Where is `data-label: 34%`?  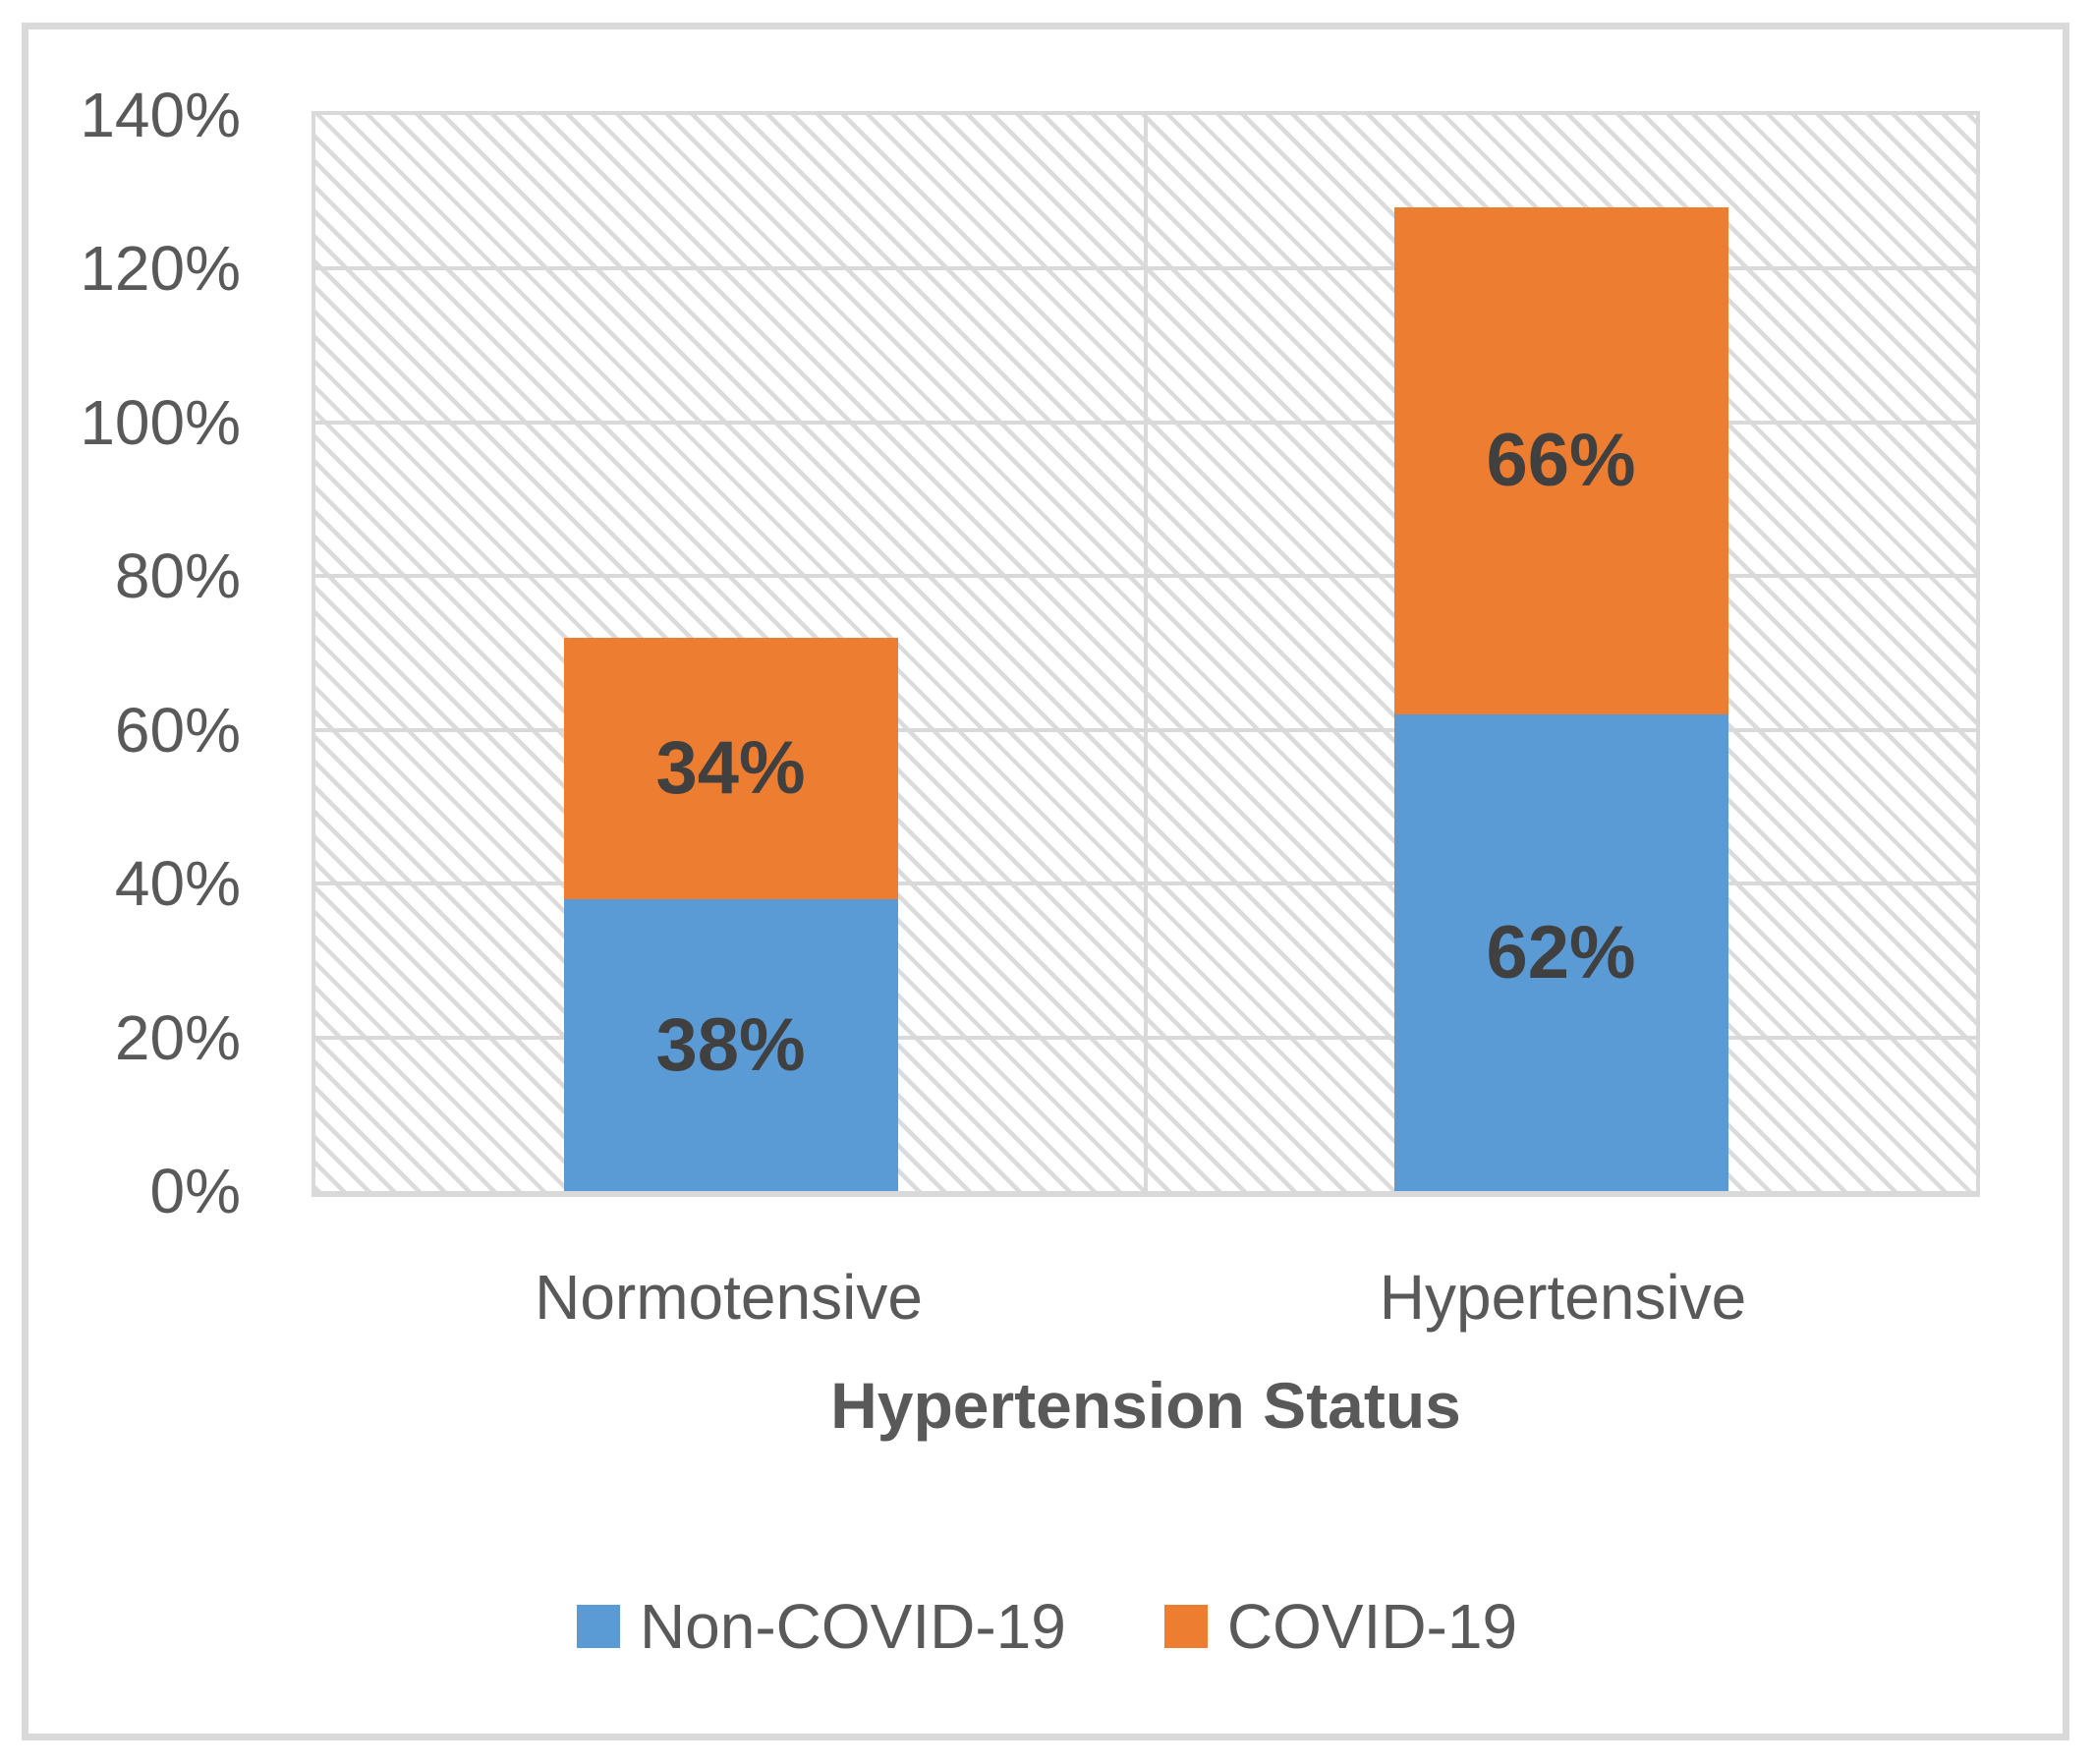
data-label: 34% is located at coordinates (730, 768).